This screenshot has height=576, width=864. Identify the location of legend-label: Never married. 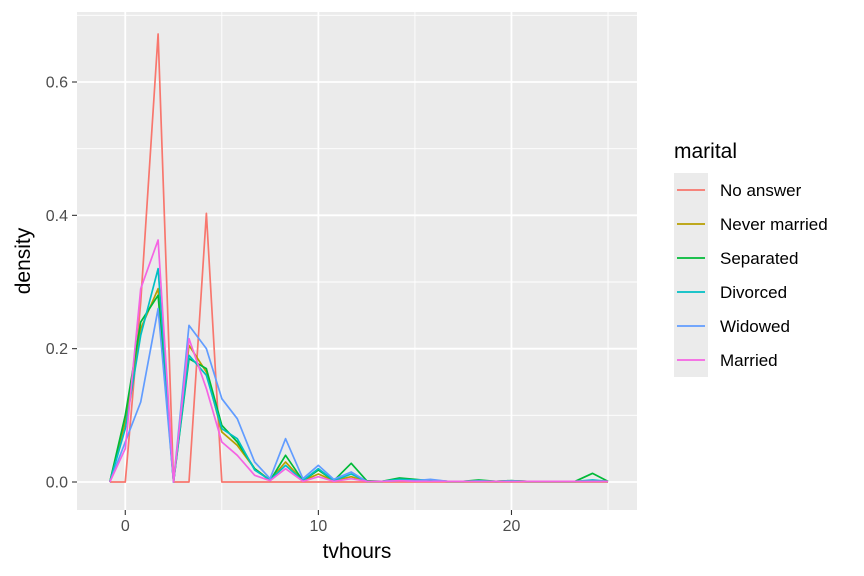
(774, 224).